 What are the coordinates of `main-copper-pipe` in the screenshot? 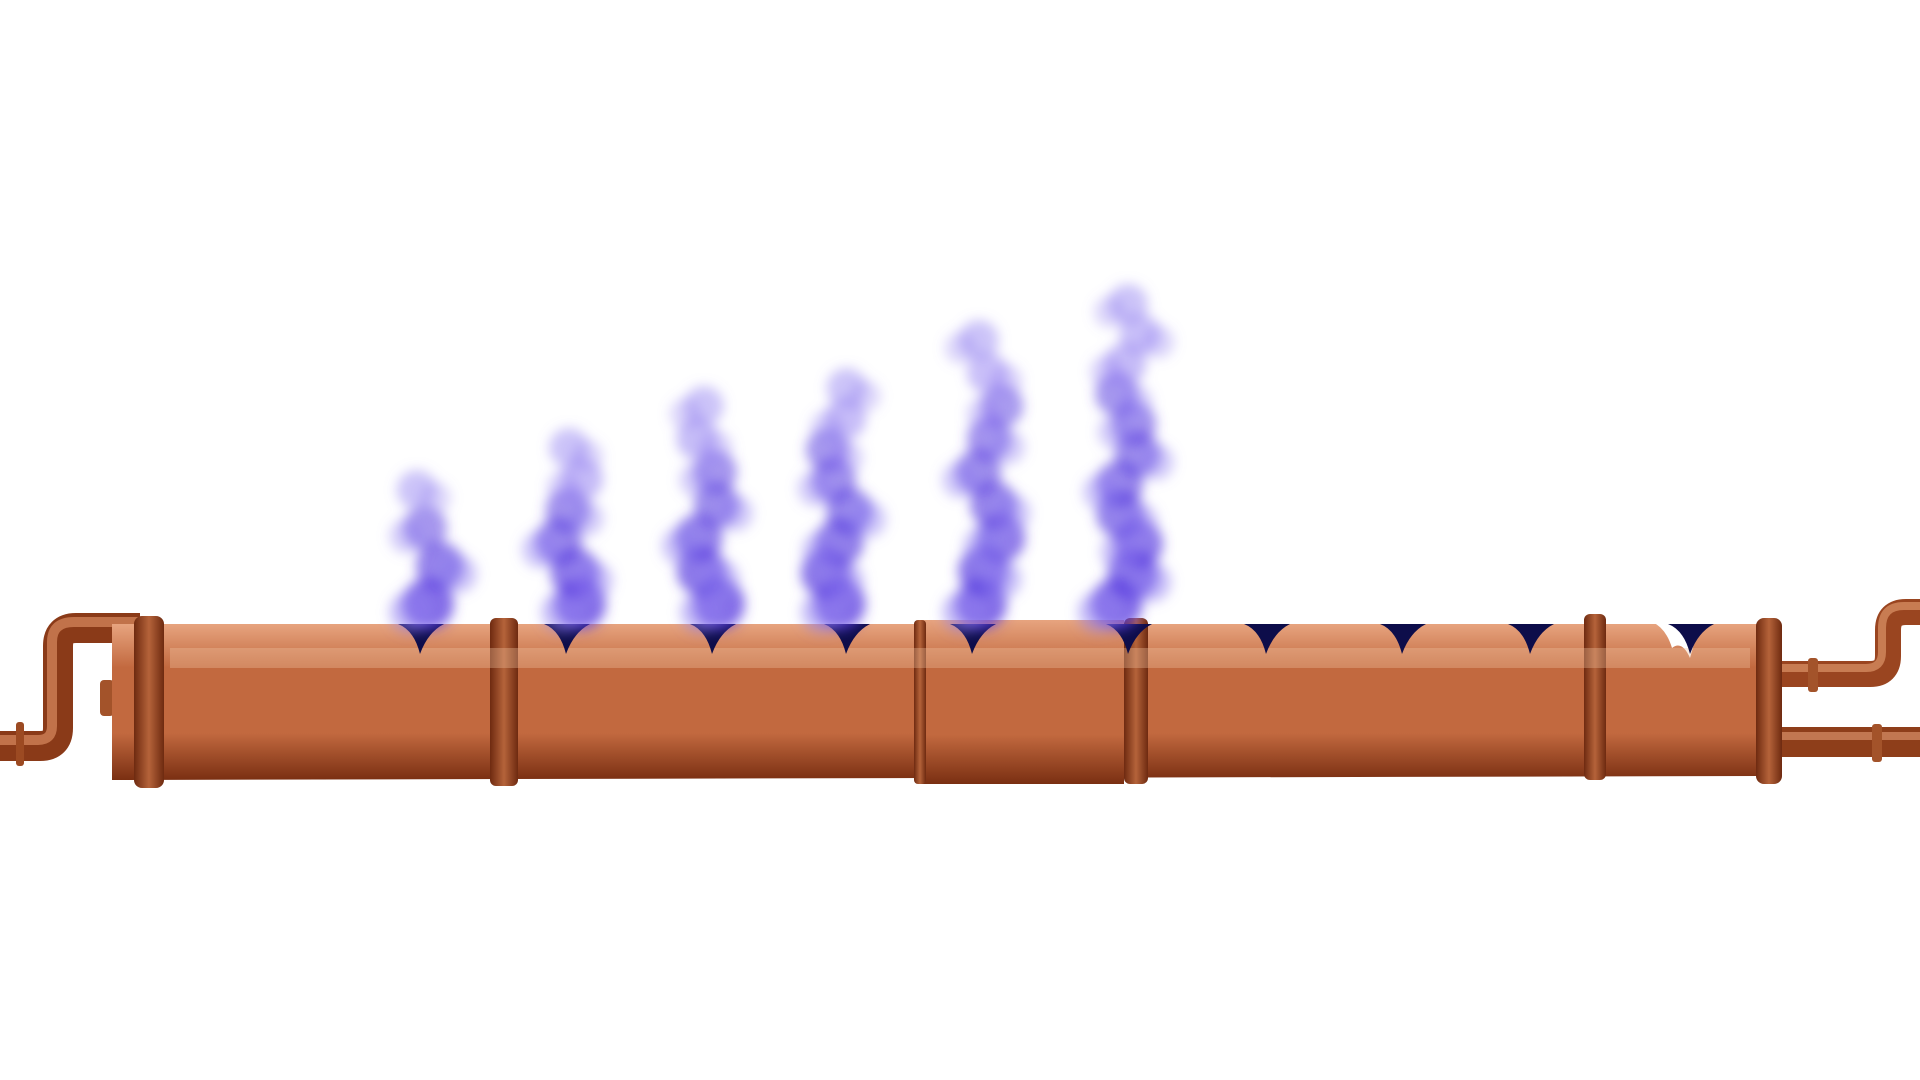 It's located at (947, 701).